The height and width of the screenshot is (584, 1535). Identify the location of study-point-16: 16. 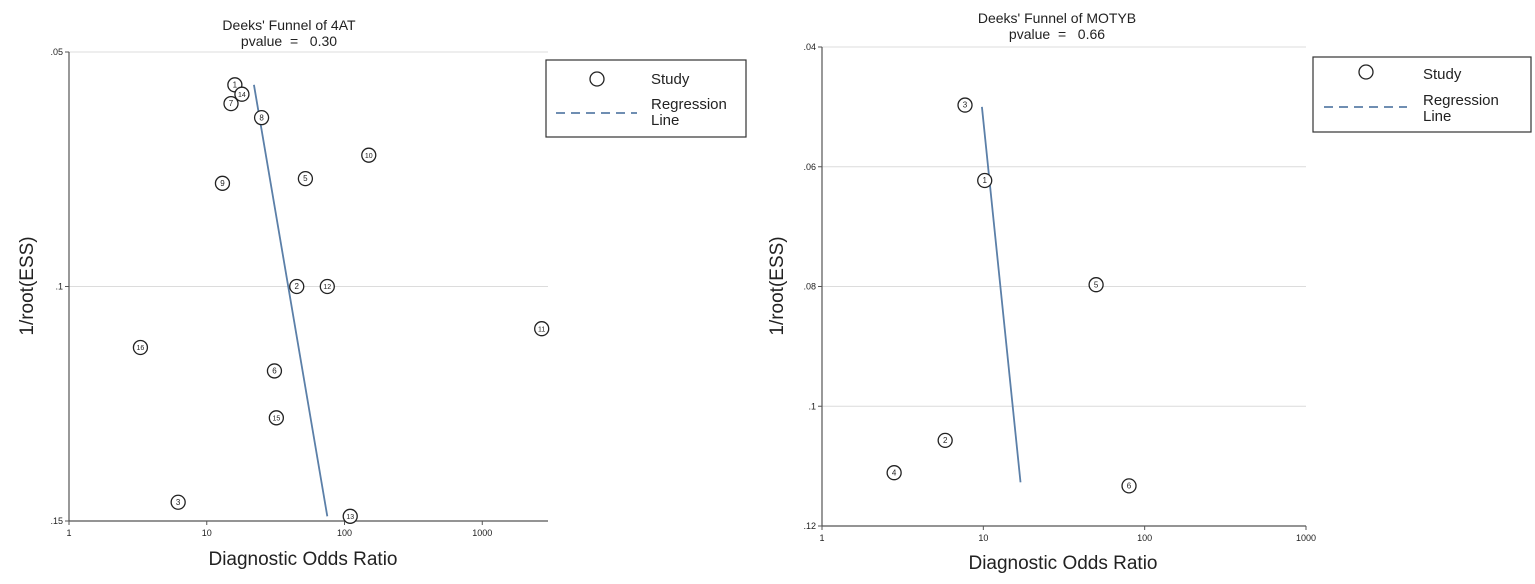
(140, 347).